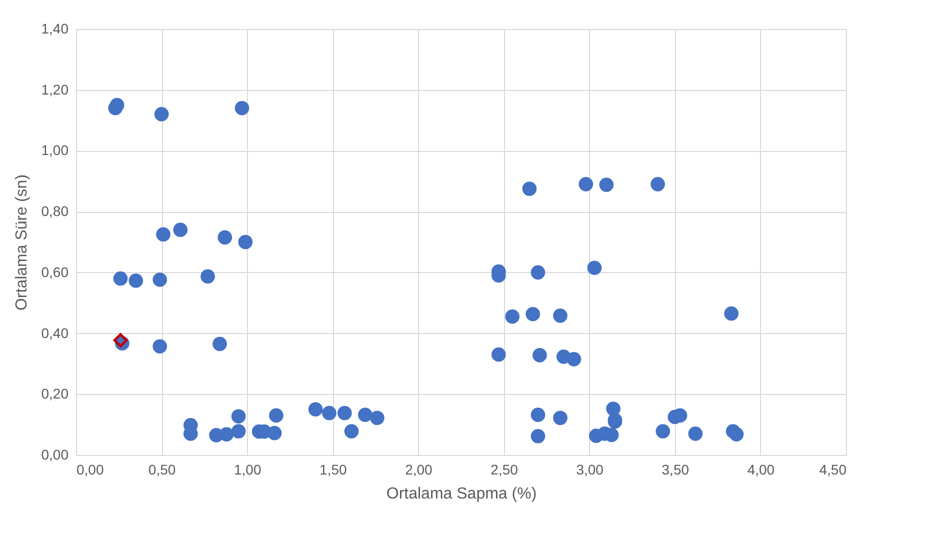 Image resolution: width=925 pixels, height=554 pixels. Describe the element at coordinates (55, 211) in the screenshot. I see `y-tick-label: 0,80` at that location.